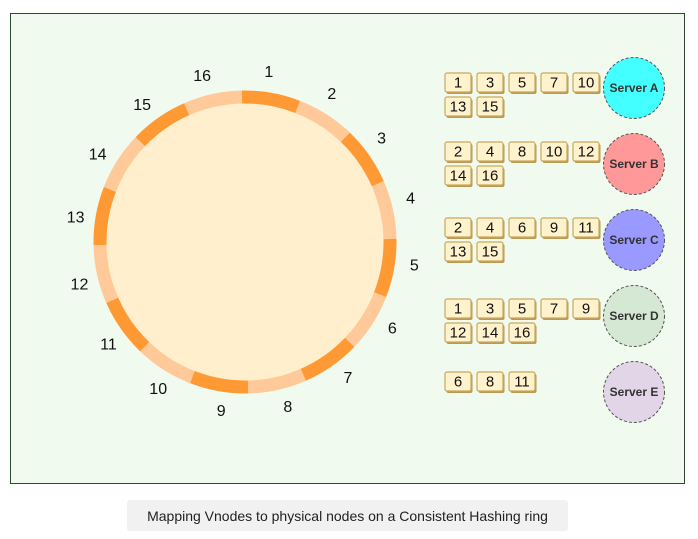 The width and height of the screenshot is (698, 539). What do you see at coordinates (410, 199) in the screenshot?
I see `ring-label-4: 4` at bounding box center [410, 199].